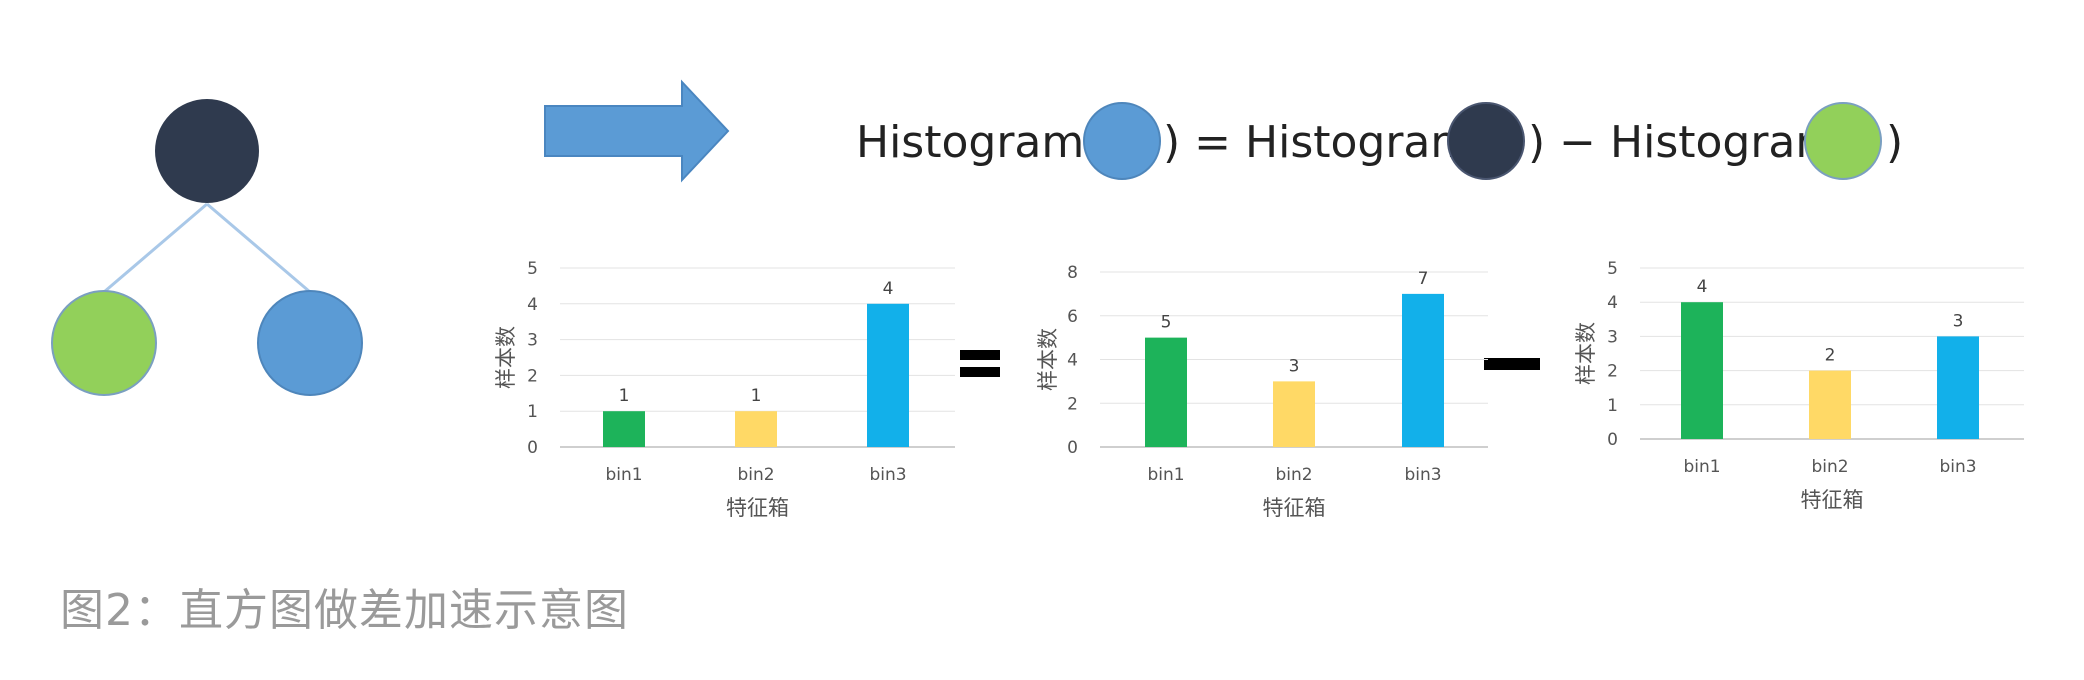 The height and width of the screenshot is (680, 2084). What do you see at coordinates (155, 248) in the screenshot?
I see `tree-edge-left` at bounding box center [155, 248].